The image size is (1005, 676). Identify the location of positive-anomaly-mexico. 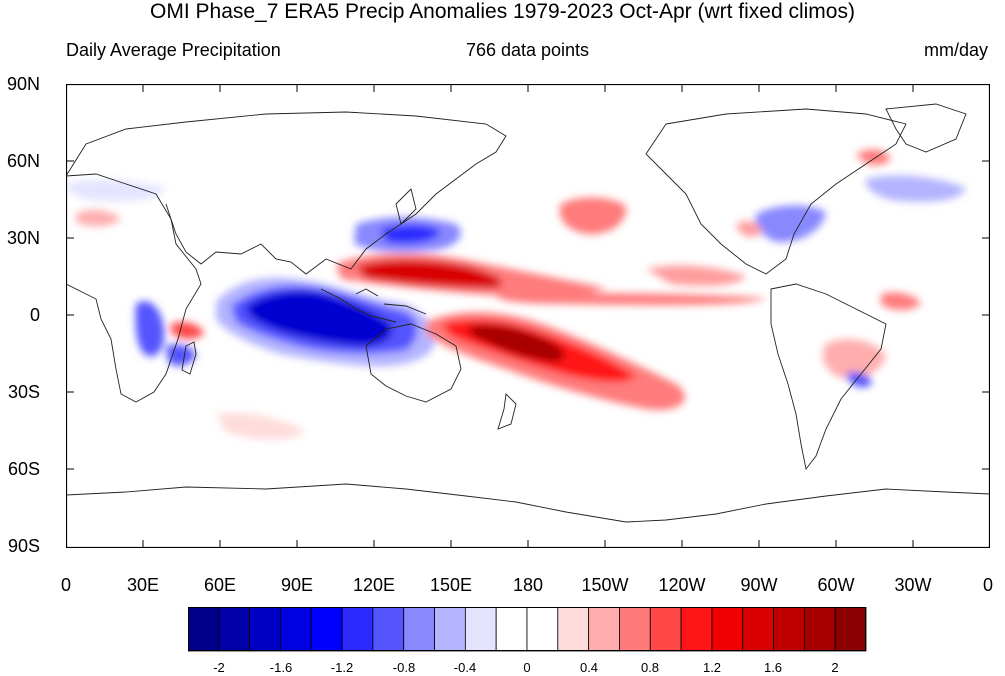
(696, 275).